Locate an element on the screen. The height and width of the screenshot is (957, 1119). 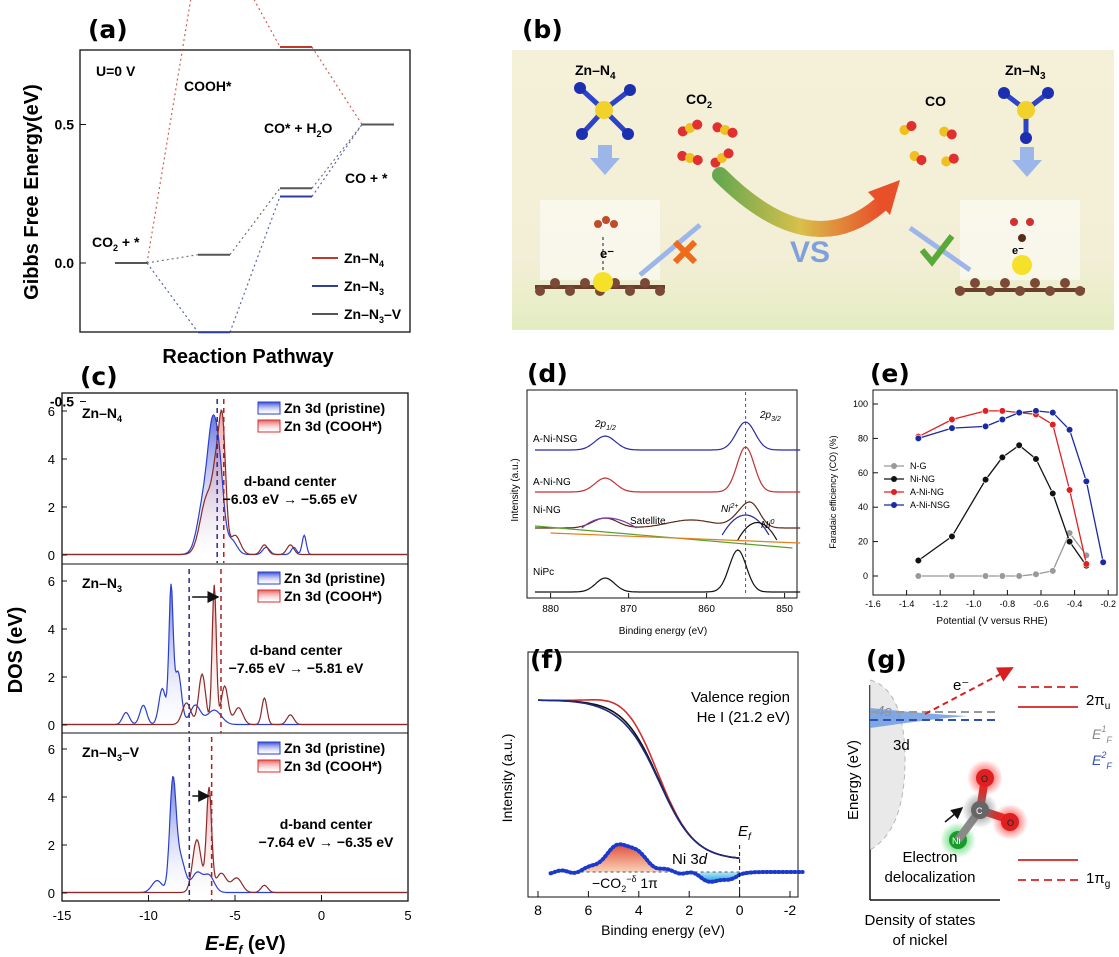
g-ef2-label: E2F is located at coordinates (1102, 760).